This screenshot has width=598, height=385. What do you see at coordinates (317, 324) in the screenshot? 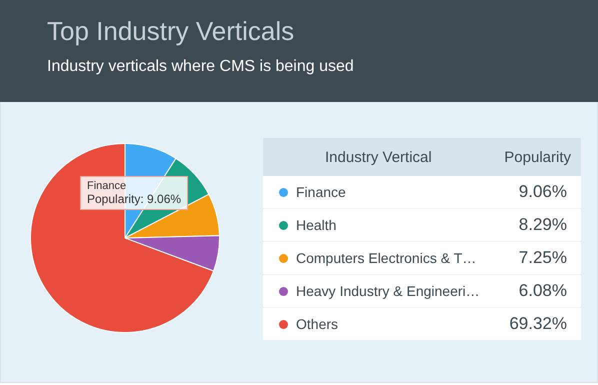
I see `legend-label: Others` at bounding box center [317, 324].